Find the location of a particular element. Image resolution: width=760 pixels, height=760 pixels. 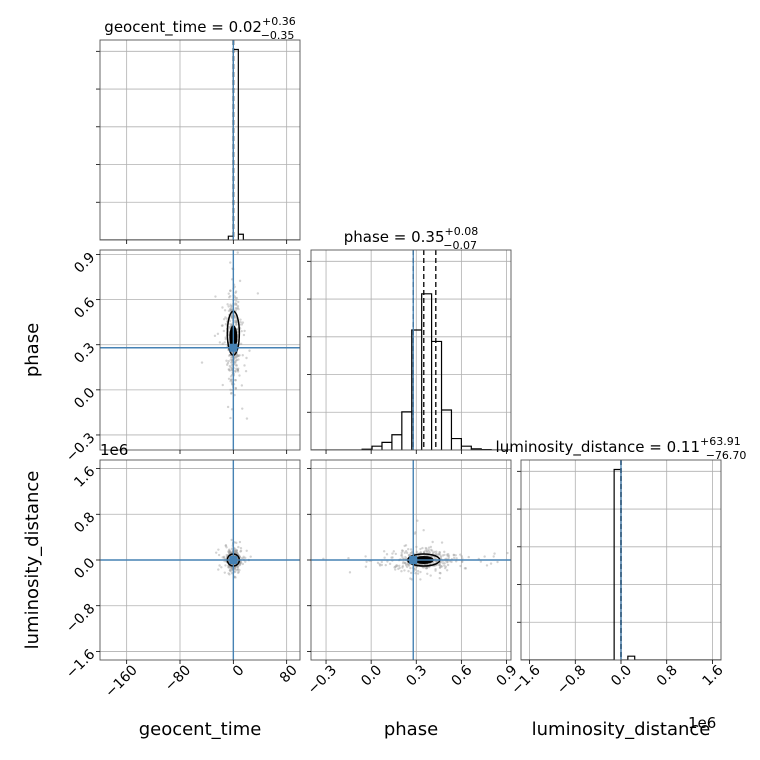

panel-frame is located at coordinates (411, 350).